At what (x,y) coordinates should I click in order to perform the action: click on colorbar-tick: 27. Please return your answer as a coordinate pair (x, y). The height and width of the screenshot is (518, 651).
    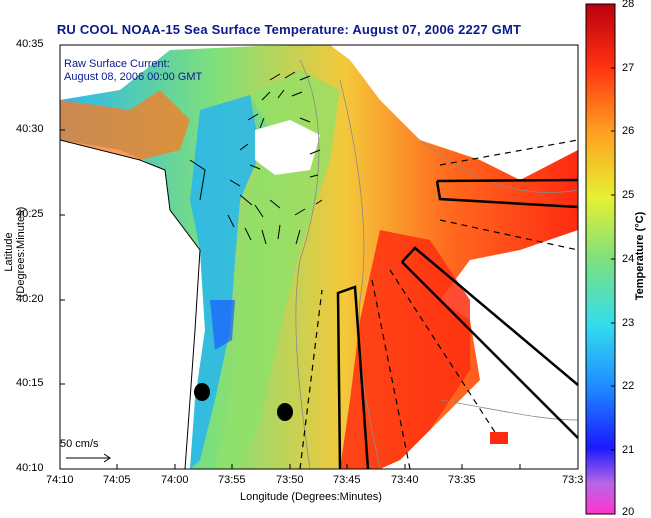
    Looking at the image, I should click on (628, 68).